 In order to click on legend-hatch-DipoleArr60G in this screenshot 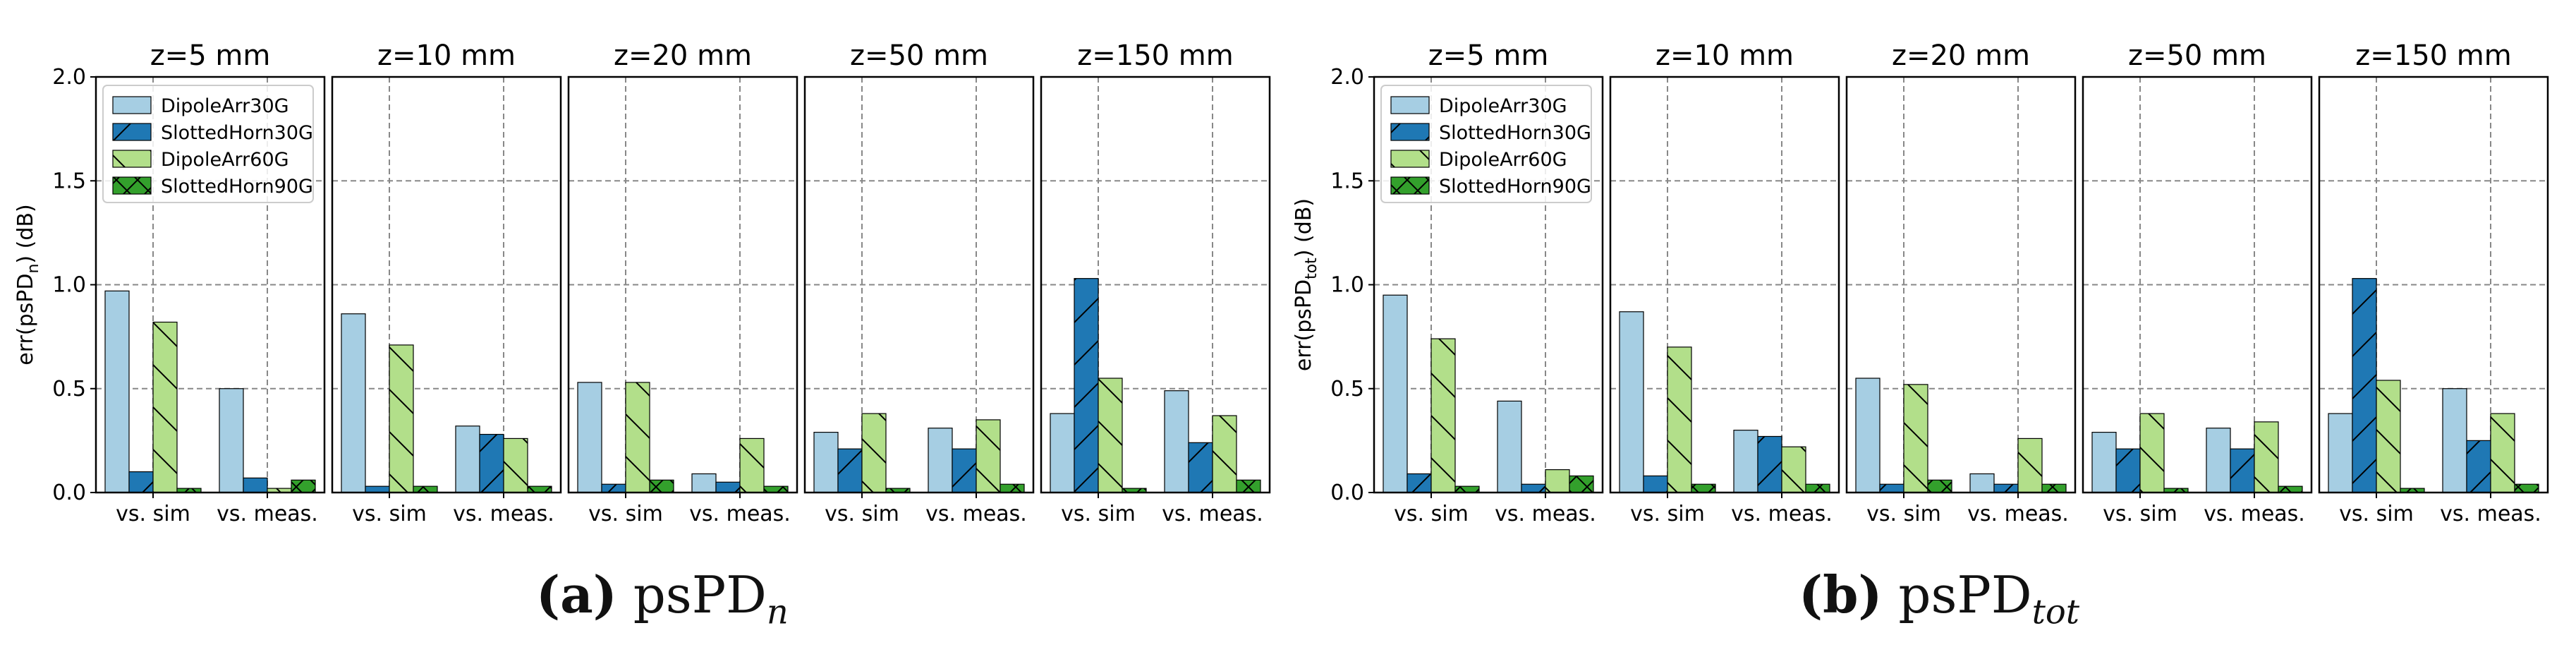, I will do `click(1410, 158)`.